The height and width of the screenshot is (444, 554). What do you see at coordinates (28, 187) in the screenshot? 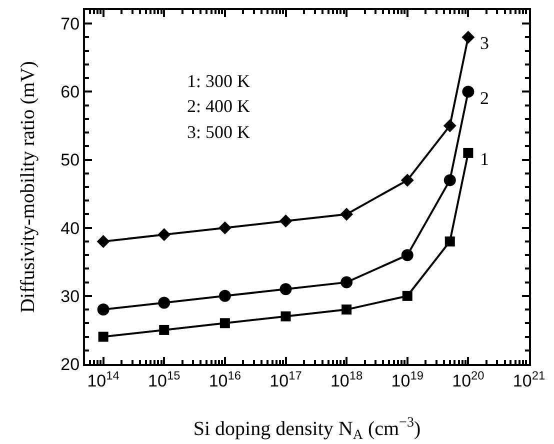
I see `y-axis-title: Diffusivity-mobility ratio (mV)` at bounding box center [28, 187].